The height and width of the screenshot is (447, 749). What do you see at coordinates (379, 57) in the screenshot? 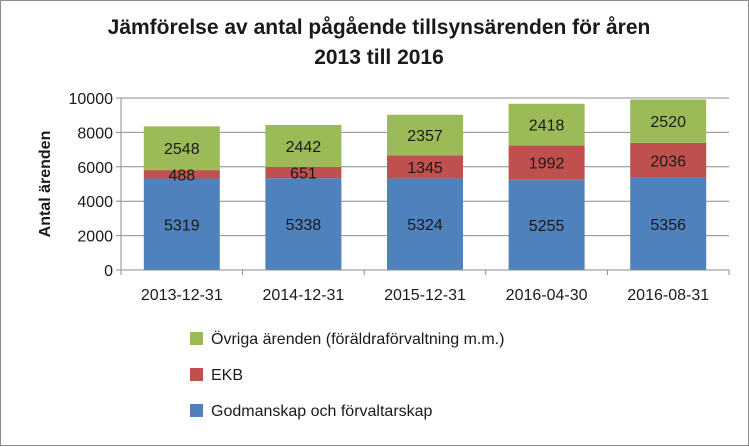
I see `chart-title-line-2: 2013 till 2016` at bounding box center [379, 57].